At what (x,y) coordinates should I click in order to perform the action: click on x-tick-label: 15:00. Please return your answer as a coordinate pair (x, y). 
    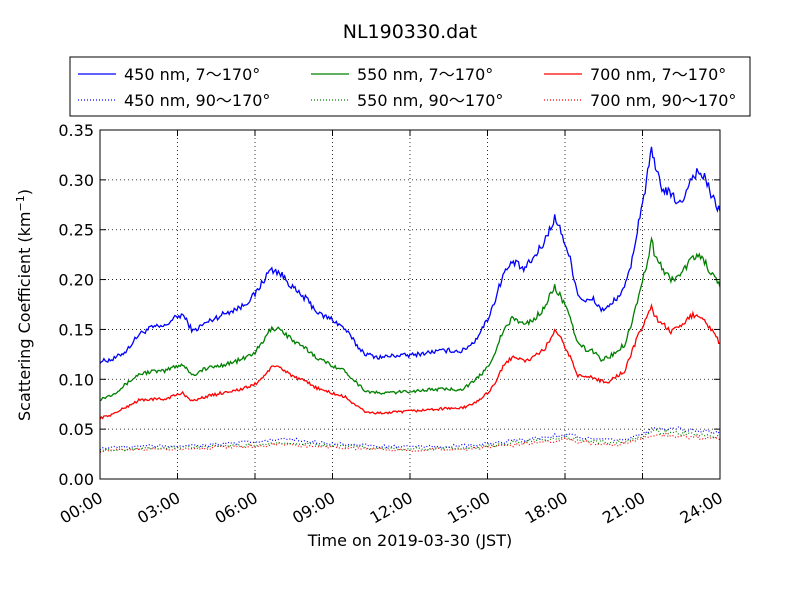
    Looking at the image, I should click on (468, 508).